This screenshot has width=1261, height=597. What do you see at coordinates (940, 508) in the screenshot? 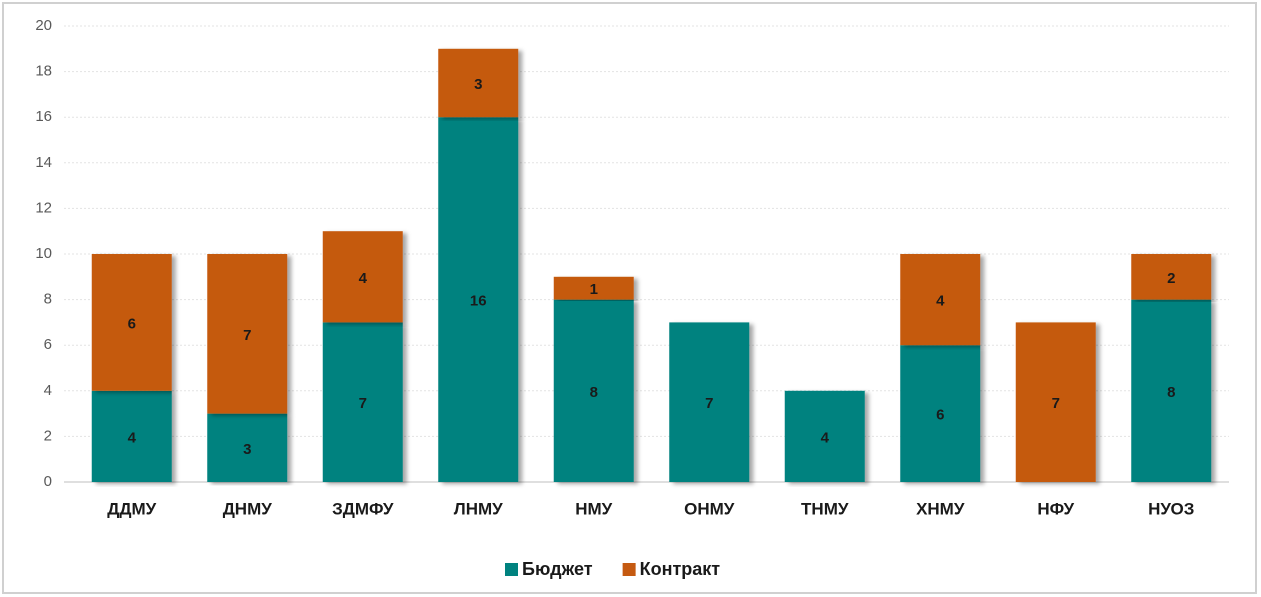
I see `x-tick-label: ХНМУ` at bounding box center [940, 508].